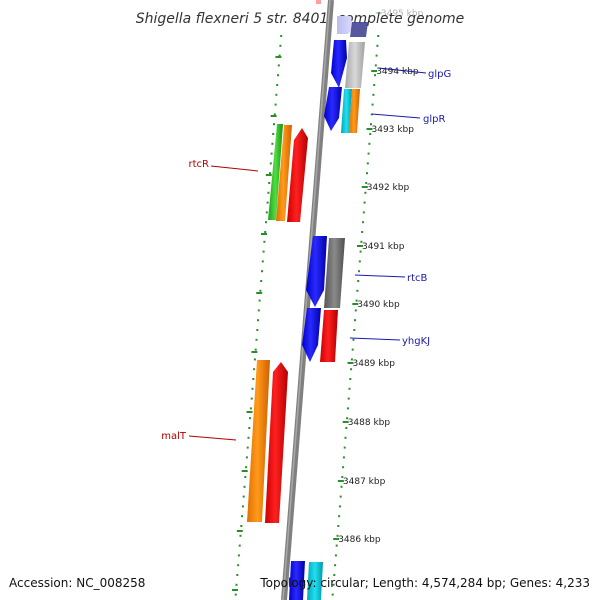 This screenshot has height=600, width=600. Describe the element at coordinates (383, 247) in the screenshot. I see `kbp-label: 3491 kbp` at that location.